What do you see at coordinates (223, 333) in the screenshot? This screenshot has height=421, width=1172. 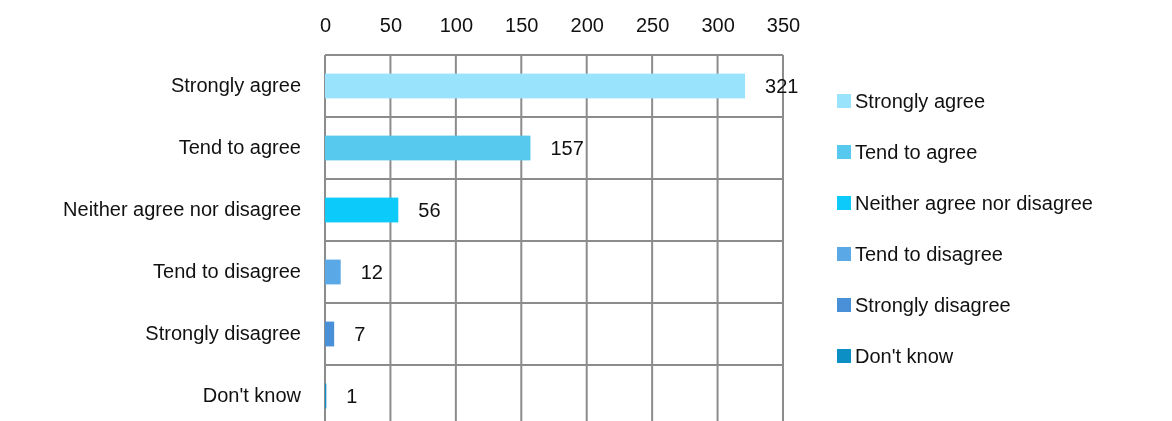 I see `y-tick-label: Strongly disagree` at bounding box center [223, 333].